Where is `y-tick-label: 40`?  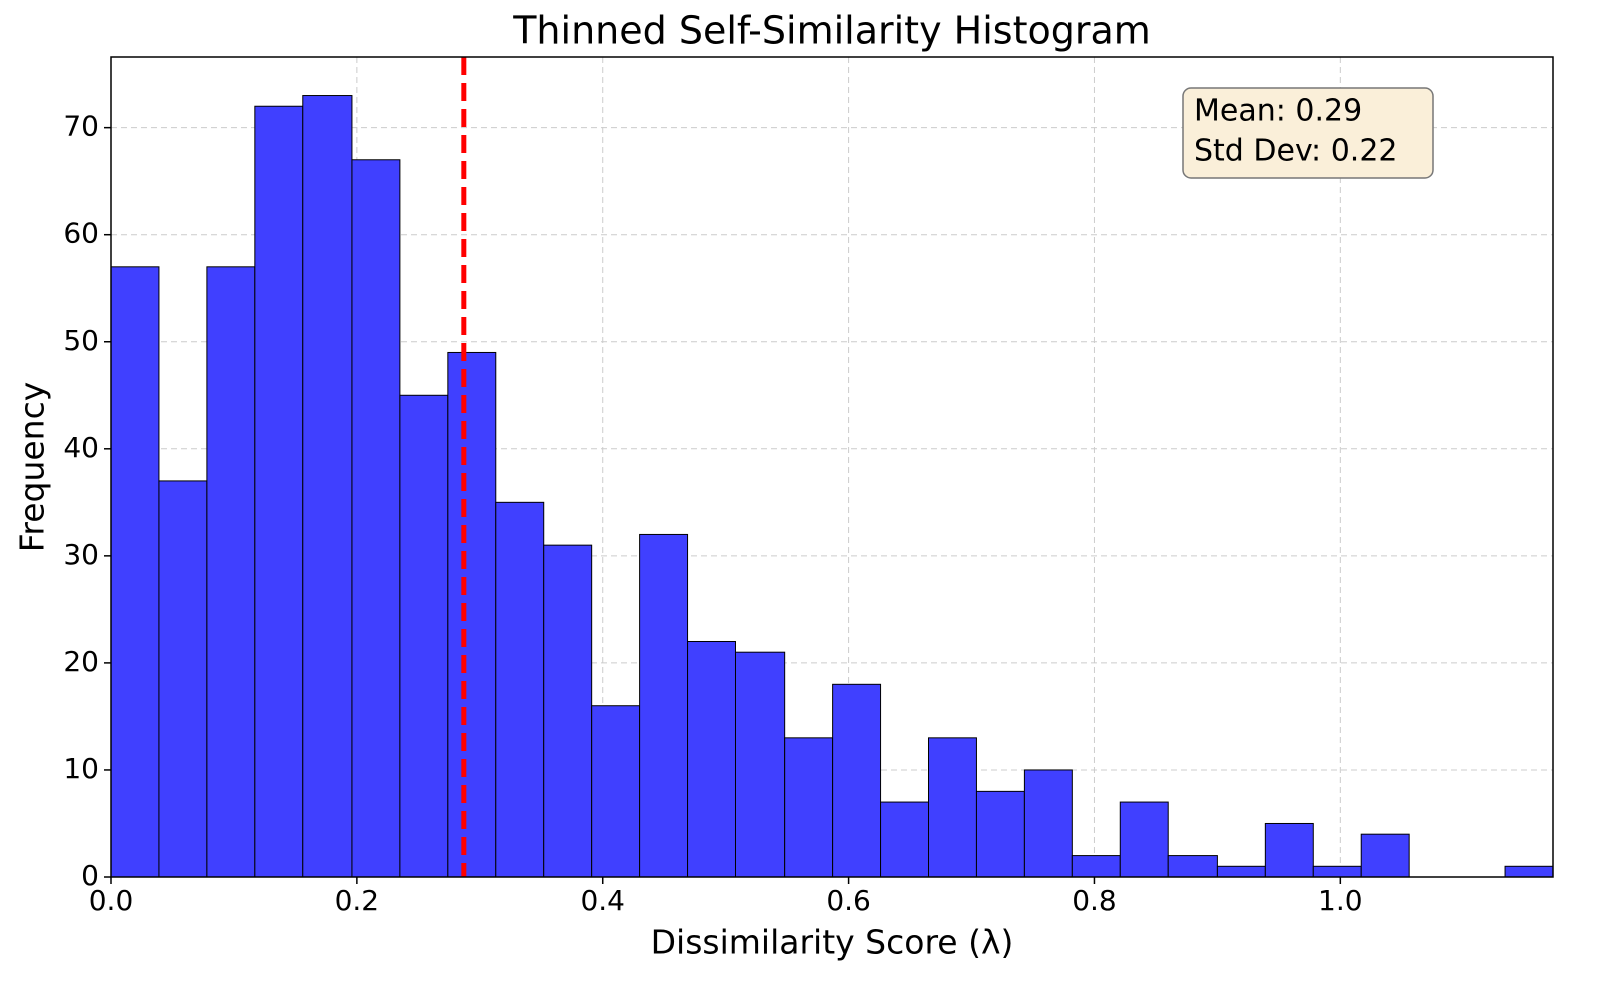 y-tick-label: 40 is located at coordinates (81, 447).